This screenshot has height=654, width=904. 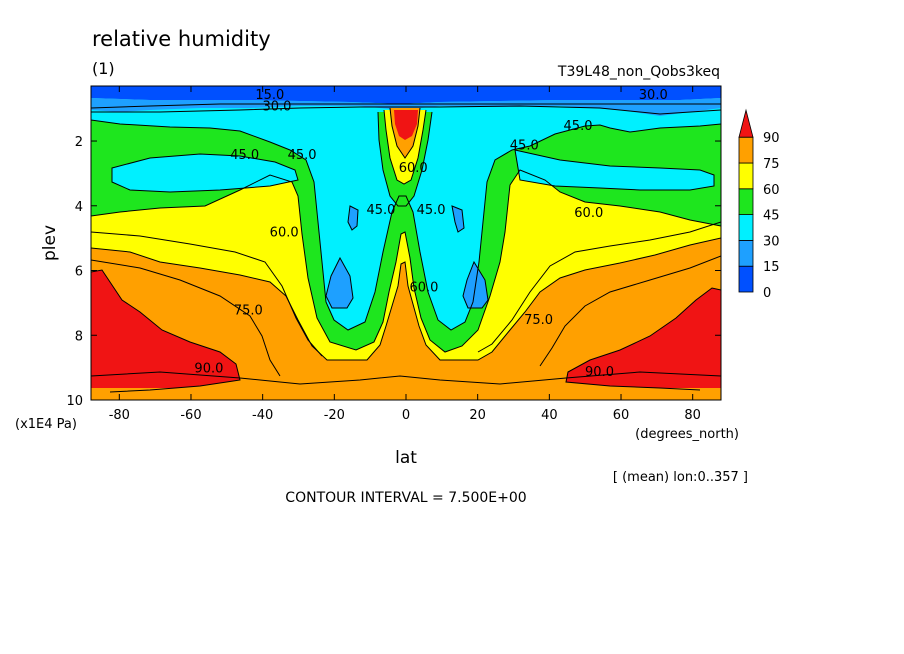 I want to click on x-axis-label: lat, so click(x=406, y=458).